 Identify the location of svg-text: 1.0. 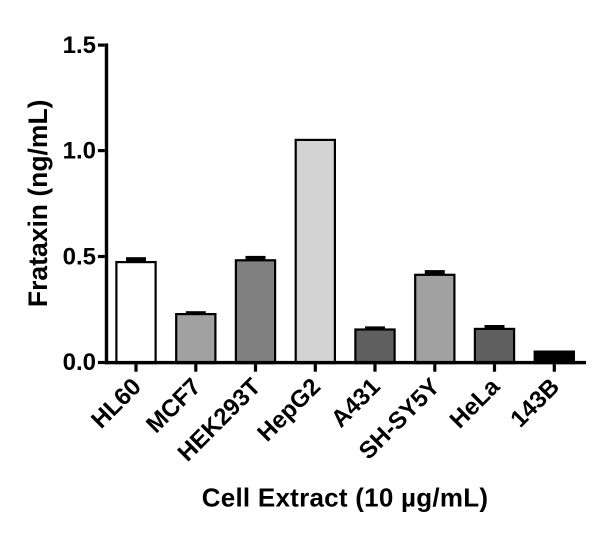
(79, 151).